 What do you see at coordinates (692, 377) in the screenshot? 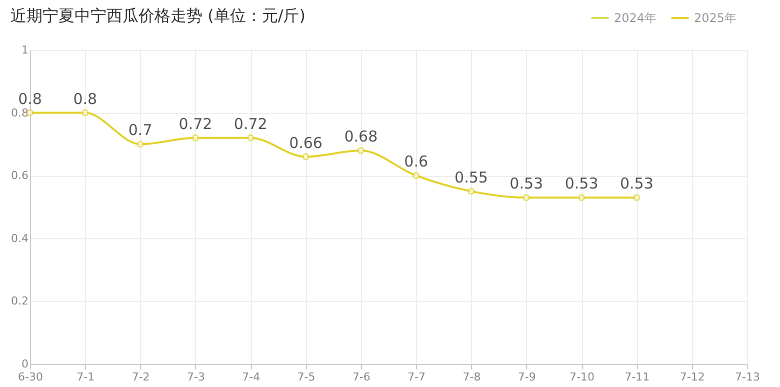
I see `x-tick-label: 7-12` at bounding box center [692, 377].